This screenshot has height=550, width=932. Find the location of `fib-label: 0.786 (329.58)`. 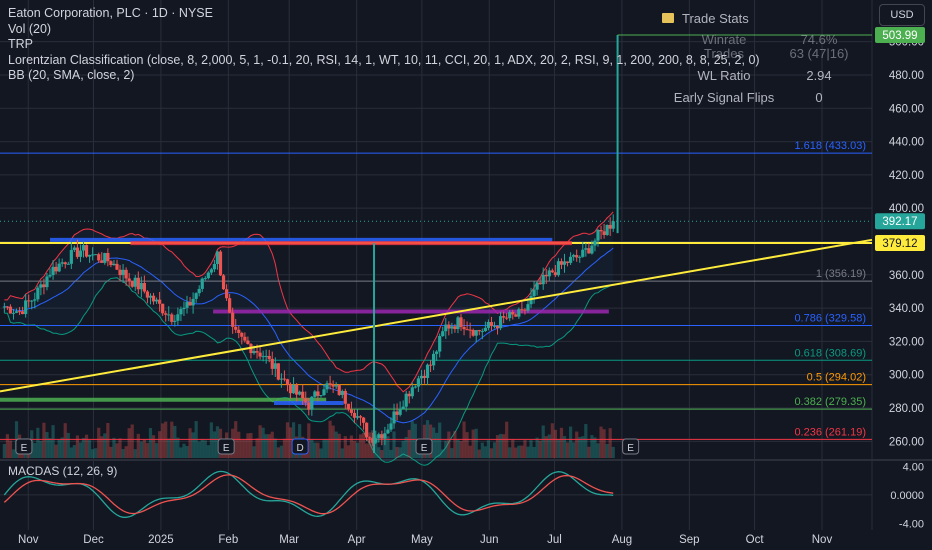

fib-label: 0.786 (329.58) is located at coordinates (830, 318).